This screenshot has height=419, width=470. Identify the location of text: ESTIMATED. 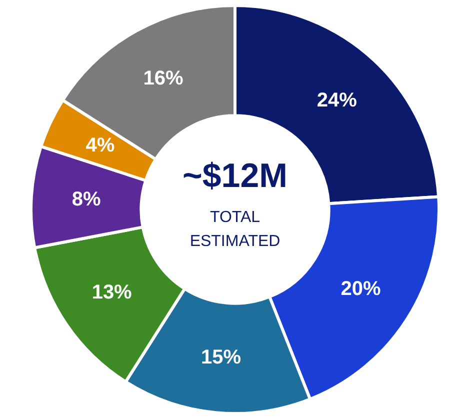
(235, 241).